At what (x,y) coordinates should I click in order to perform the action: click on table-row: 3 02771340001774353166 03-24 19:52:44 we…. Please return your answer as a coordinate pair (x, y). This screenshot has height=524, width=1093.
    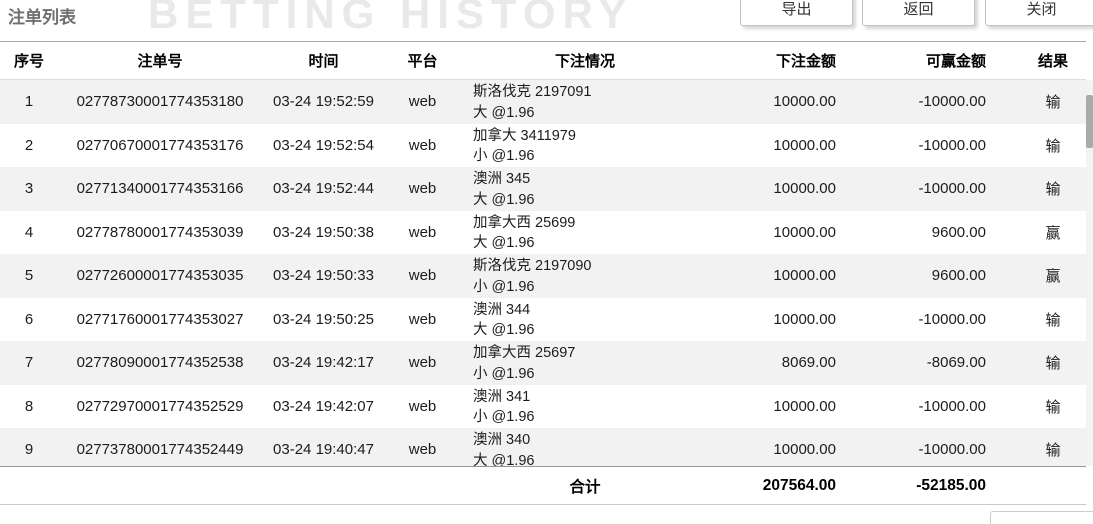
    Looking at the image, I should click on (543, 189).